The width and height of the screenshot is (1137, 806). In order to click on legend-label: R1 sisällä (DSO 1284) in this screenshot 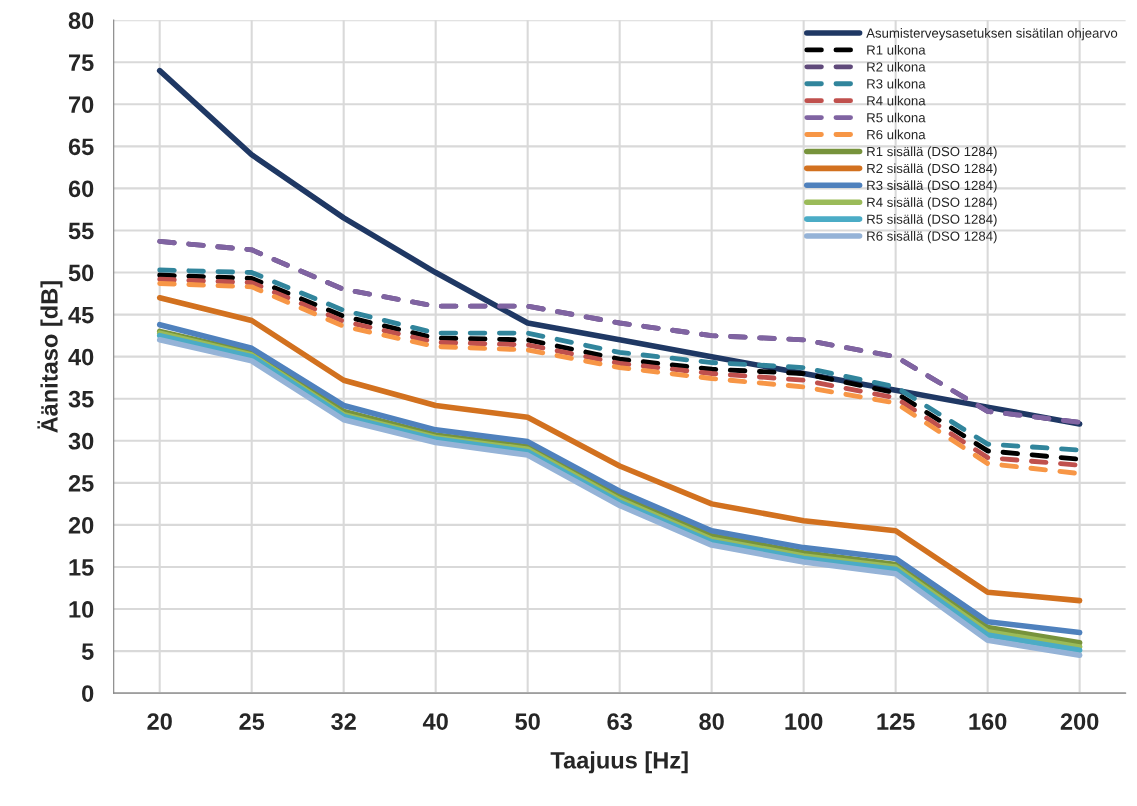, I will do `click(932, 152)`.